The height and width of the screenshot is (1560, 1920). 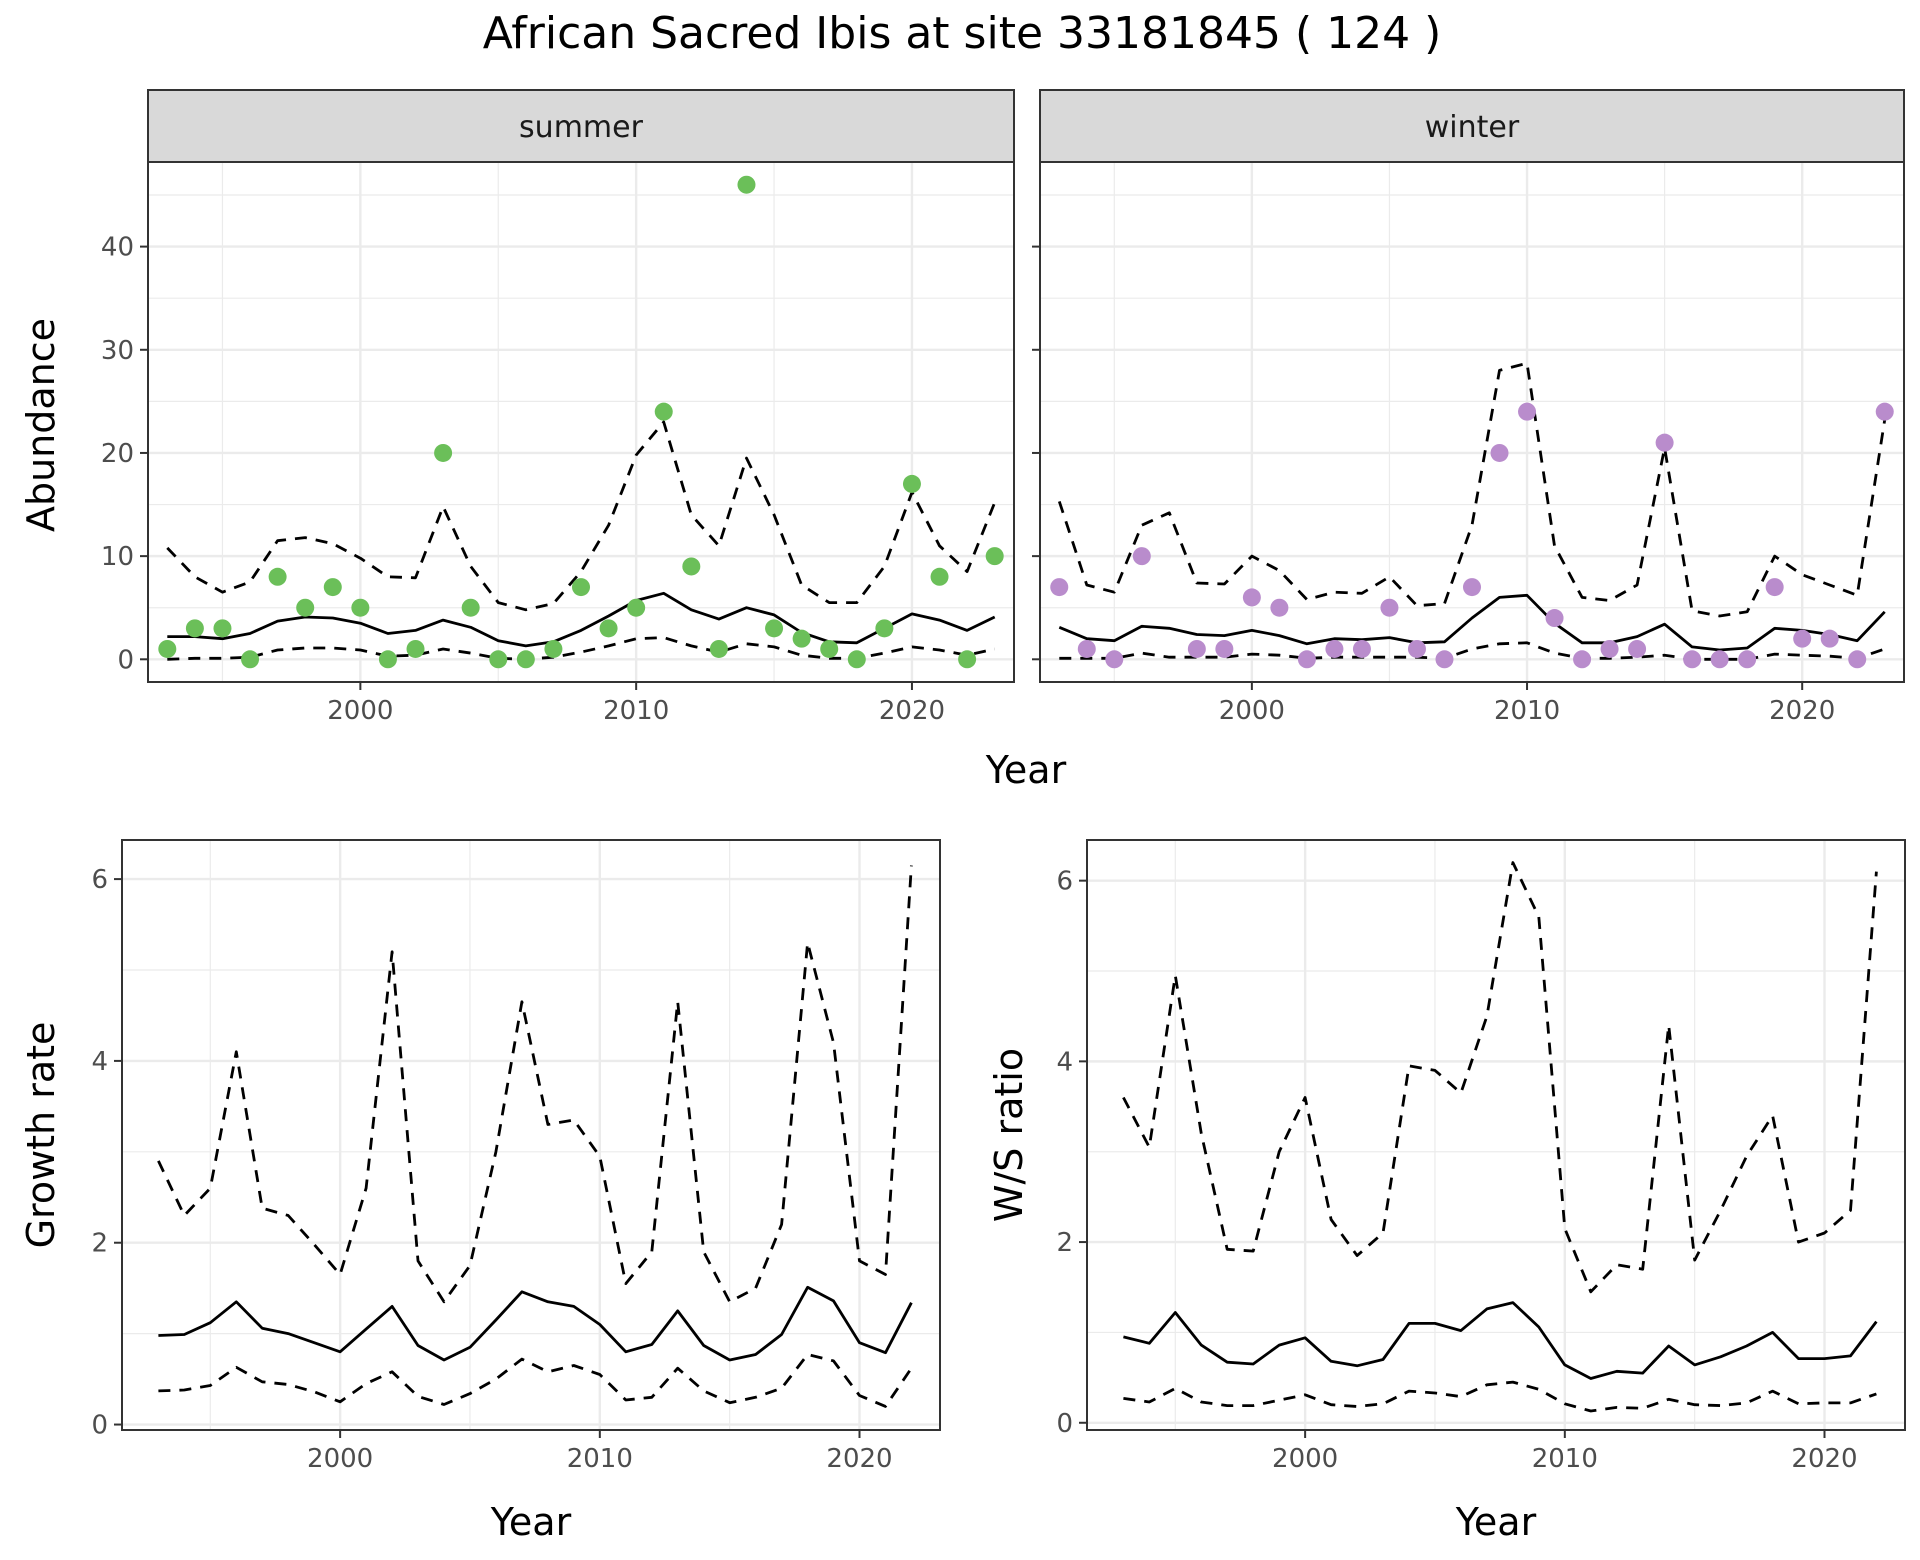 I want to click on growth-x-tick-label: 2010, so click(x=600, y=1459).